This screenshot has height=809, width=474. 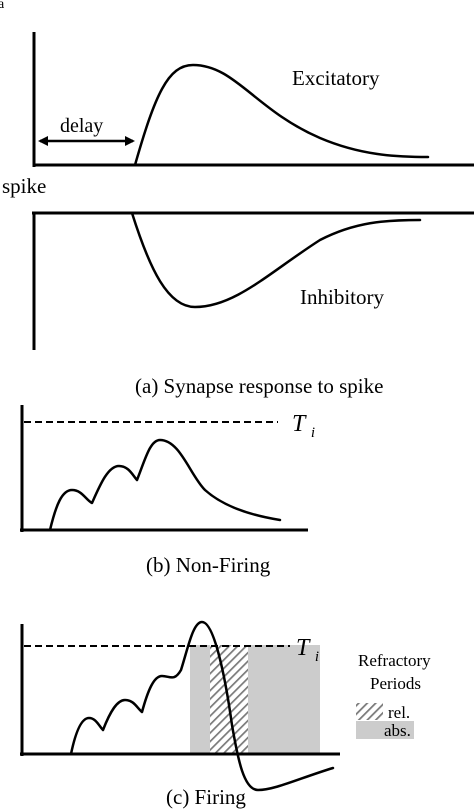 What do you see at coordinates (394, 660) in the screenshot?
I see `refractory-legend-title-line1: Refractory` at bounding box center [394, 660].